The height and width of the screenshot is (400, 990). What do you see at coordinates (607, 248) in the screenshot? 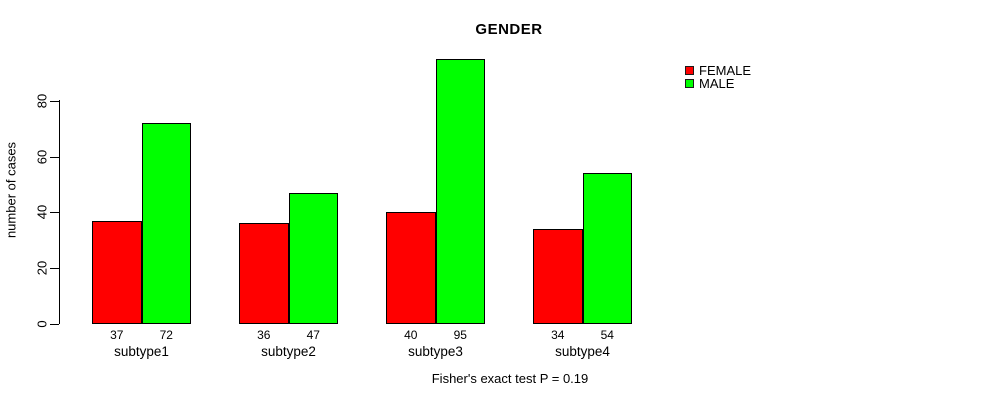
I see `bar-subtype4-male` at bounding box center [607, 248].